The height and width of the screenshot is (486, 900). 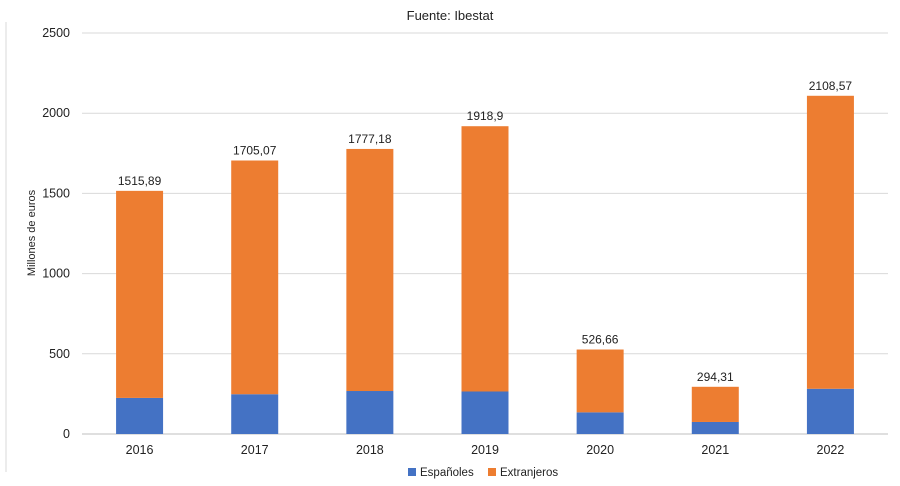 What do you see at coordinates (140, 181) in the screenshot?
I see `total-data-label: 1515,89` at bounding box center [140, 181].